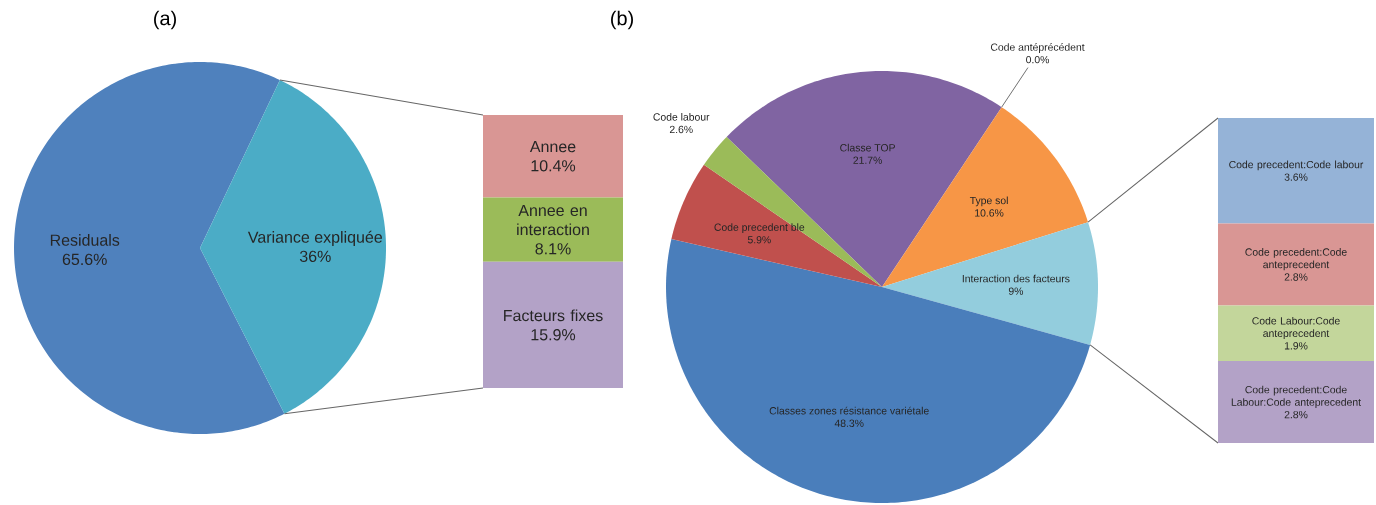 The width and height of the screenshot is (1376, 505). Describe the element at coordinates (165, 20) in the screenshot. I see `chart-title: (a)` at that location.